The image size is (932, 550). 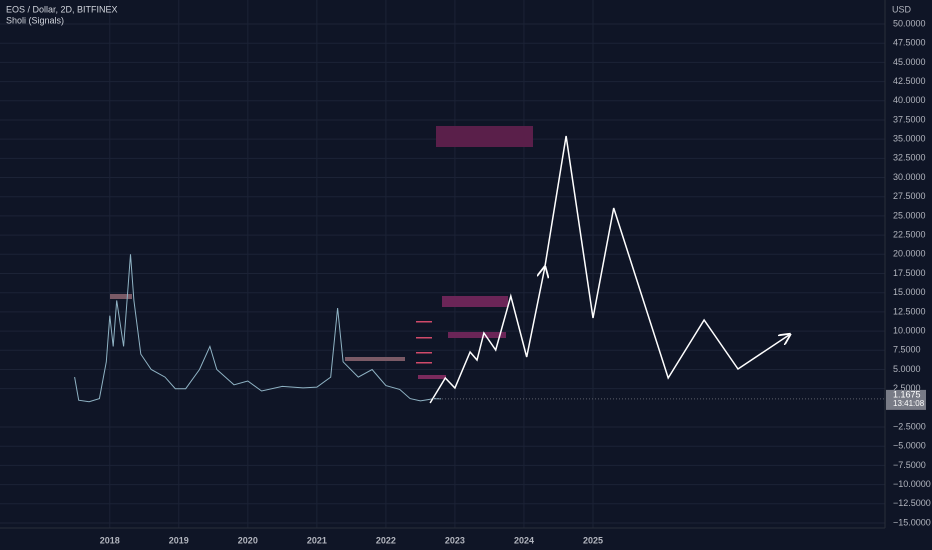 What do you see at coordinates (909, 139) in the screenshot?
I see `y-tick-label: 35.0000` at bounding box center [909, 139].